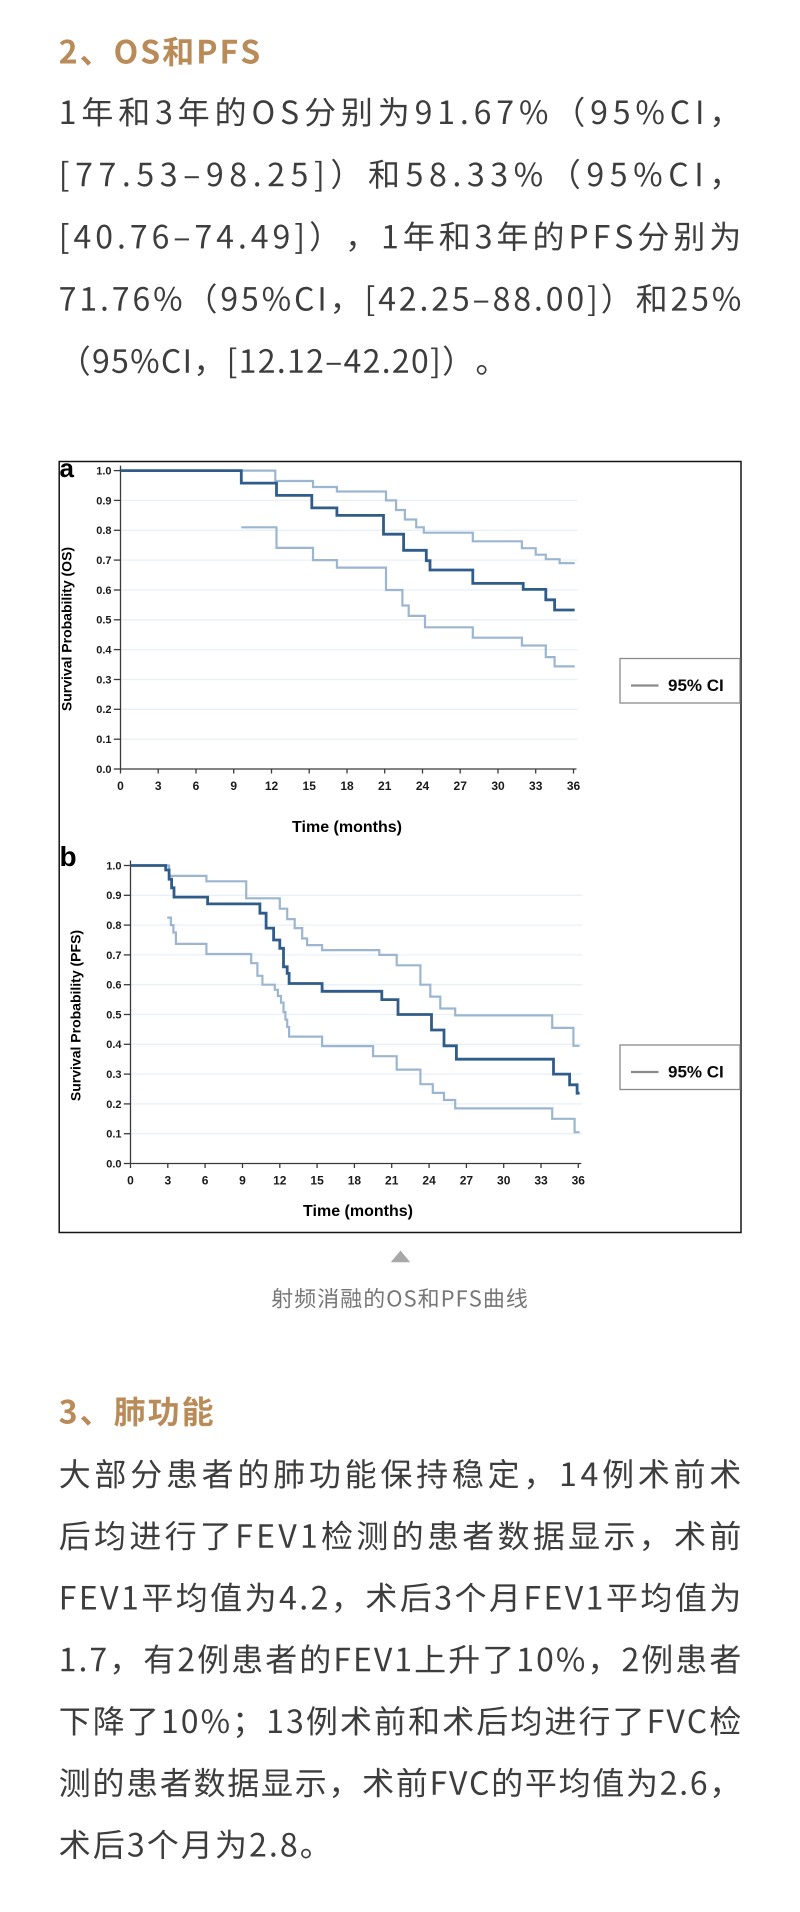 Image resolution: width=800 pixels, height=1912 pixels. What do you see at coordinates (68, 856) in the screenshot?
I see `svg-text: b` at bounding box center [68, 856].